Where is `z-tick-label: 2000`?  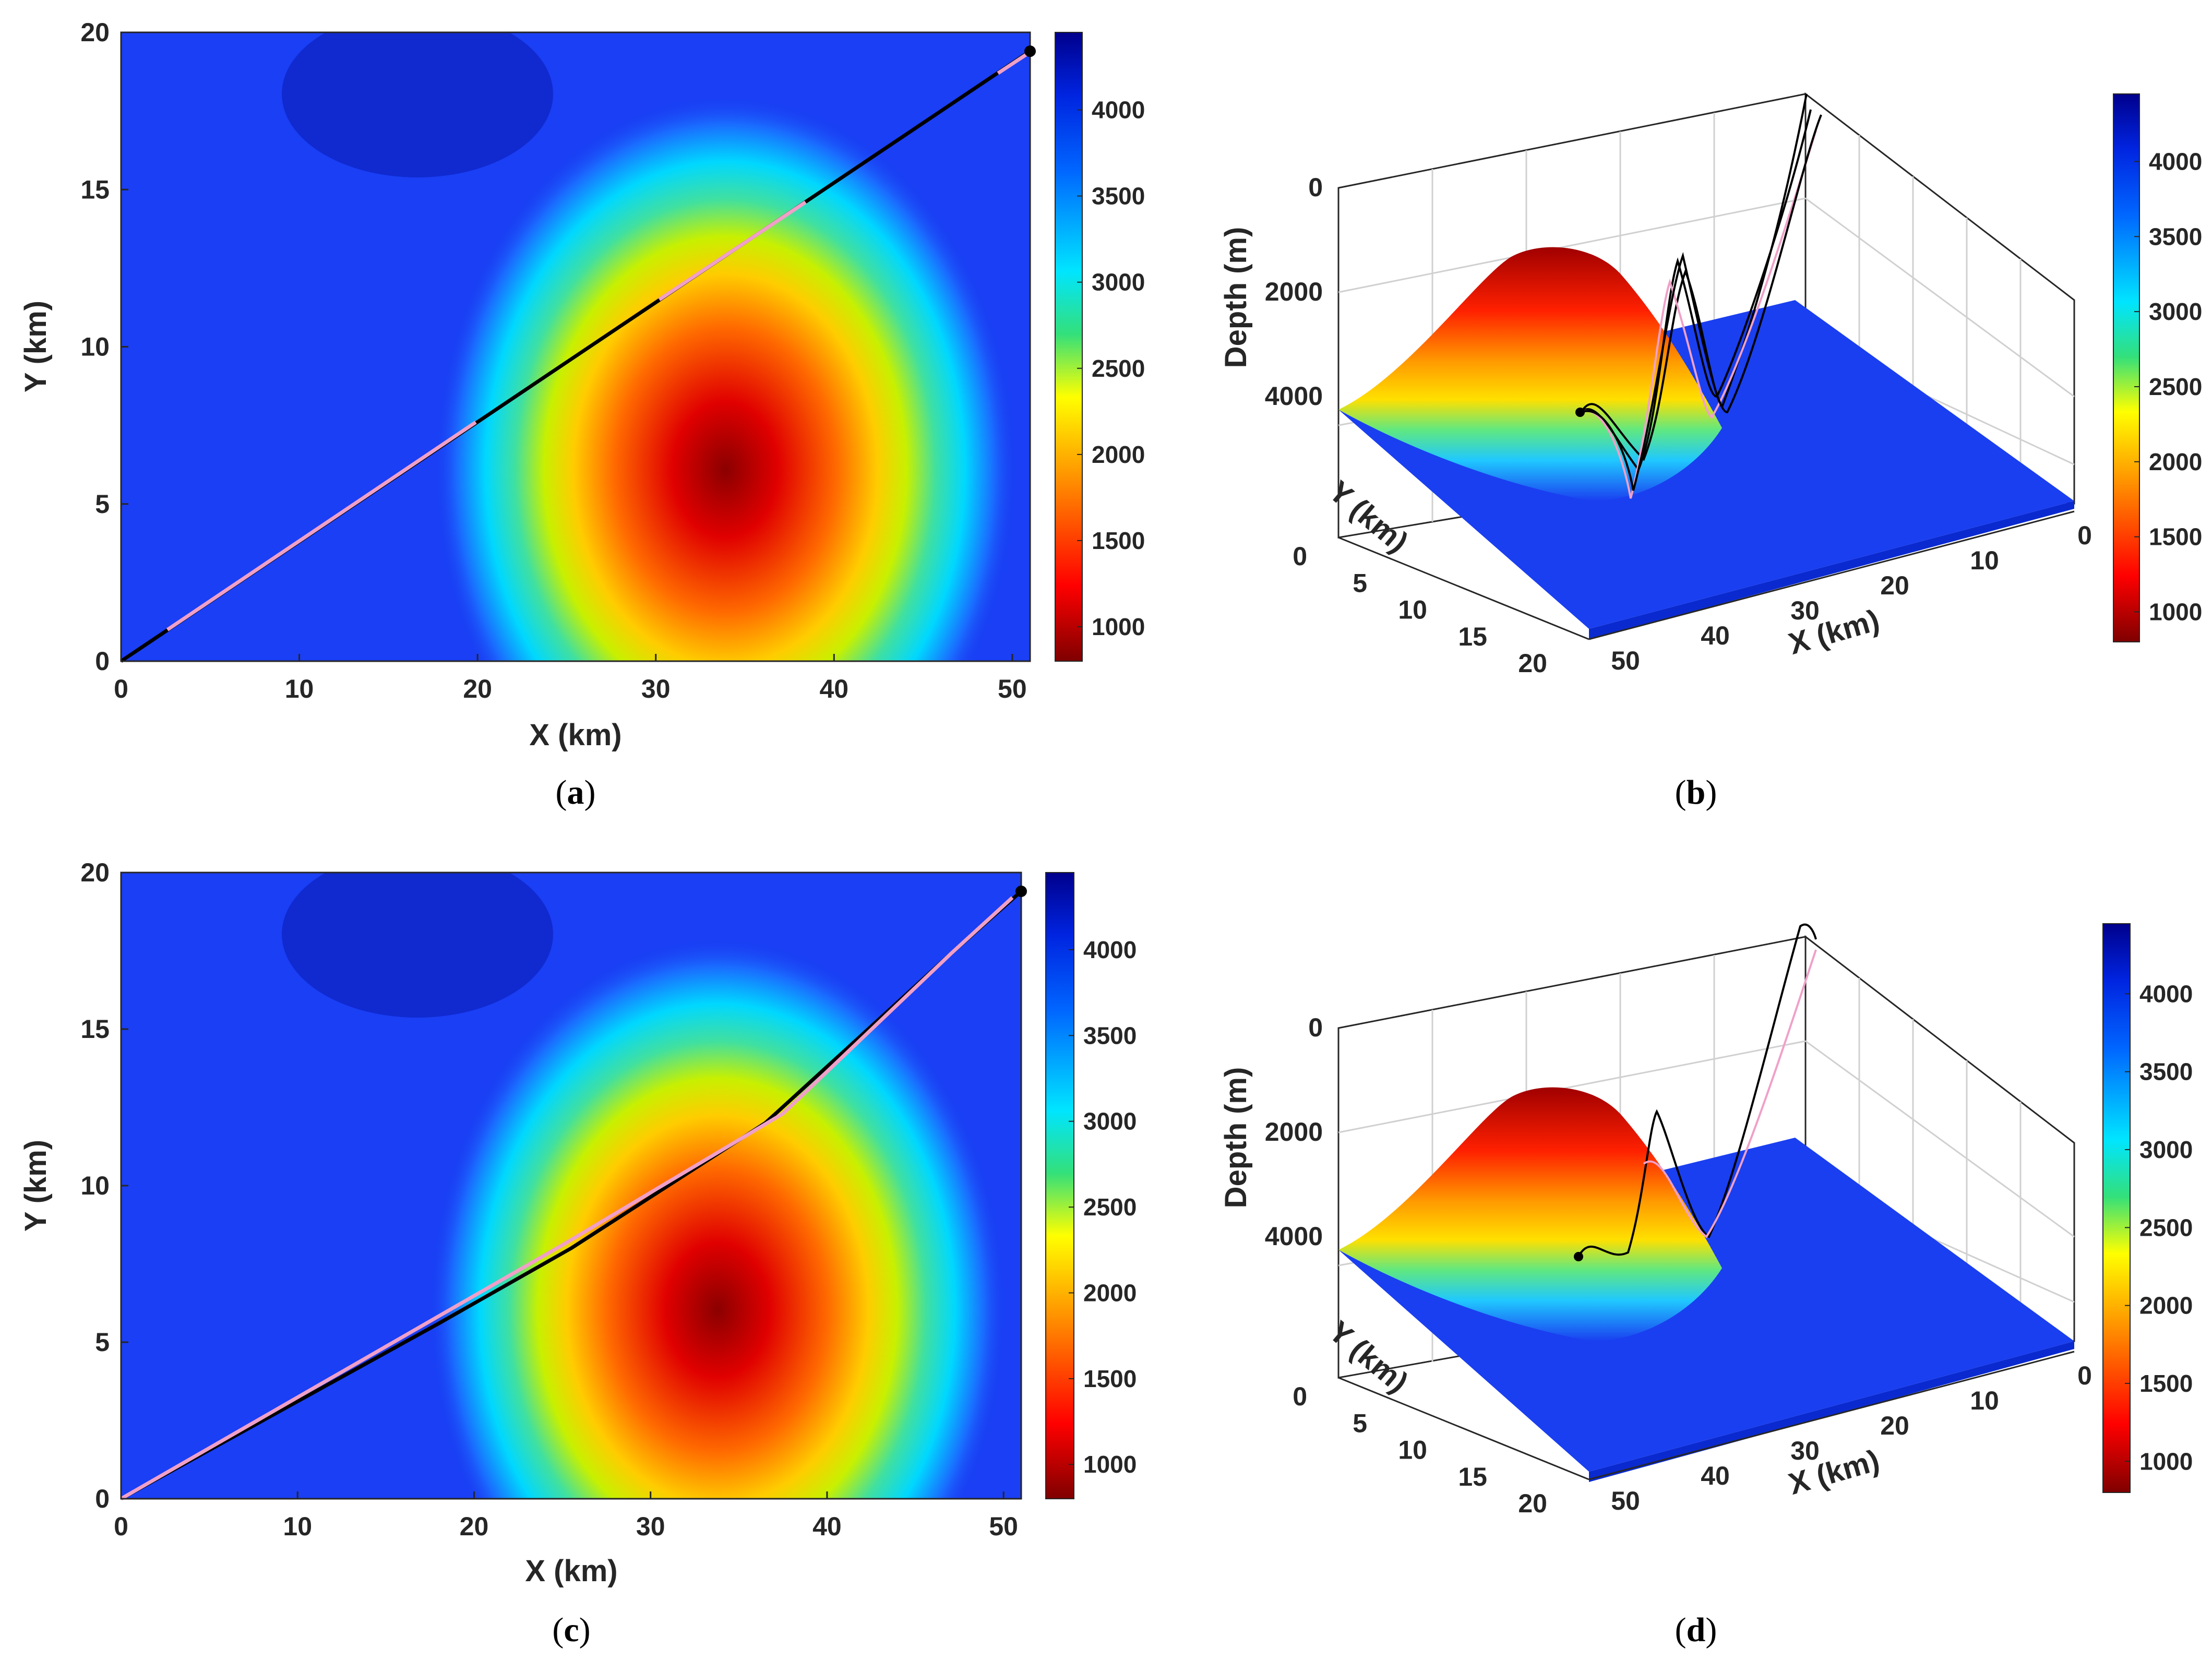
z-tick-label: 2000 is located at coordinates (1294, 291).